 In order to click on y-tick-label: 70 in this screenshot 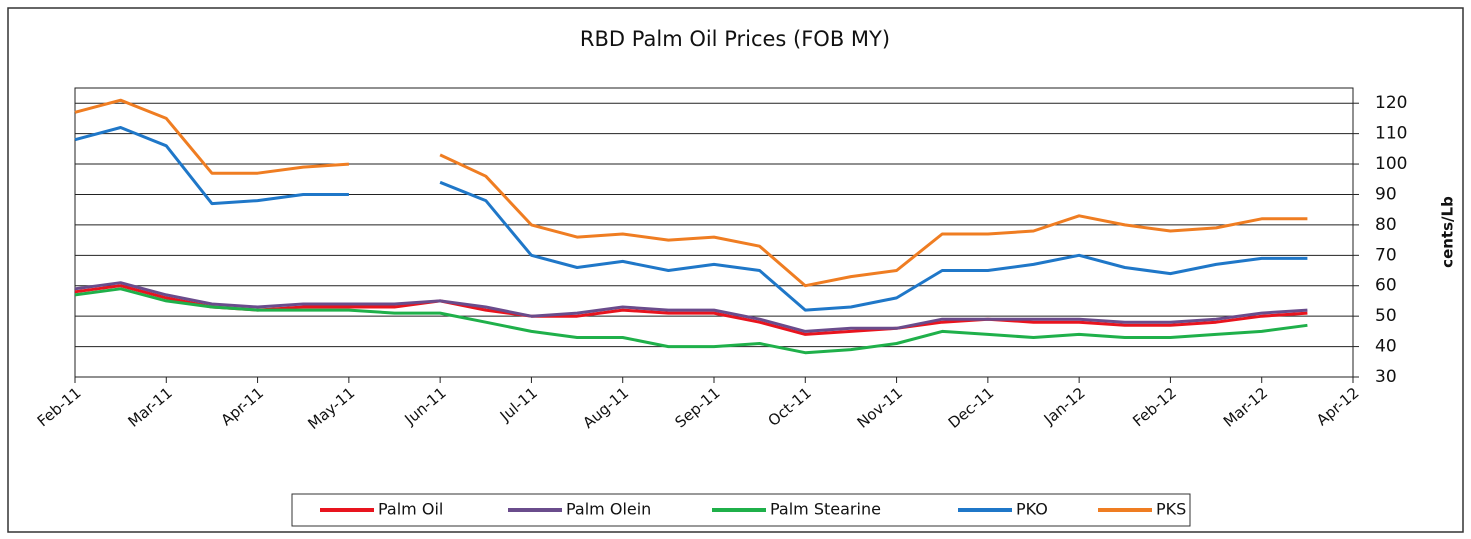, I will do `click(1386, 255)`.